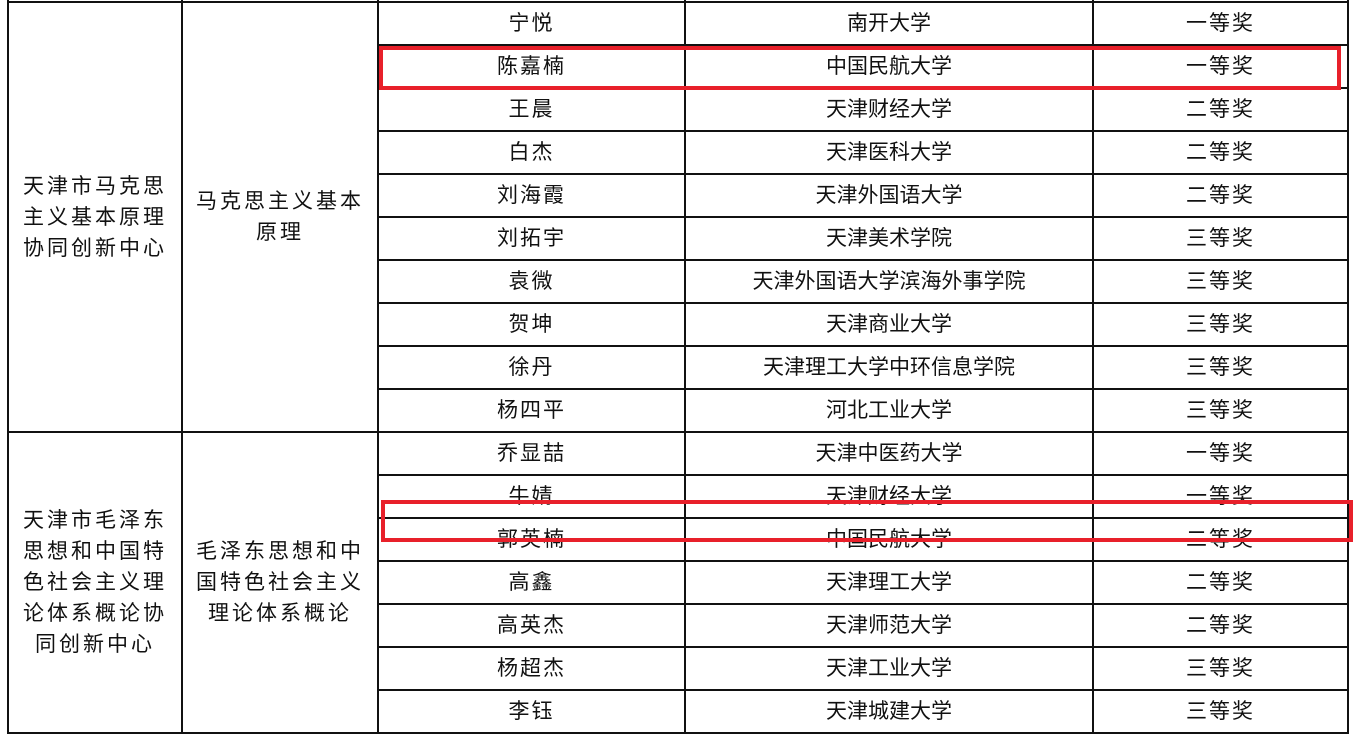  I want to click on center-line: 主义基本原理, so click(95, 216).